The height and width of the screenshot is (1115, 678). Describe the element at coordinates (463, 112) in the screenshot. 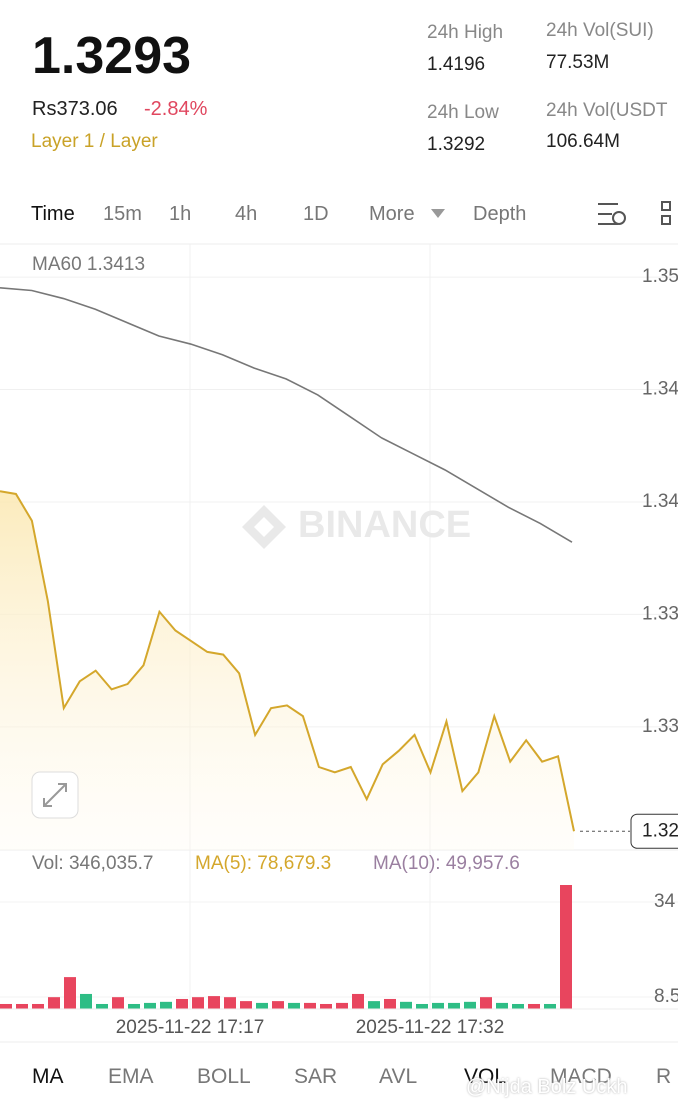

I see `stat-label: 24h Low` at that location.